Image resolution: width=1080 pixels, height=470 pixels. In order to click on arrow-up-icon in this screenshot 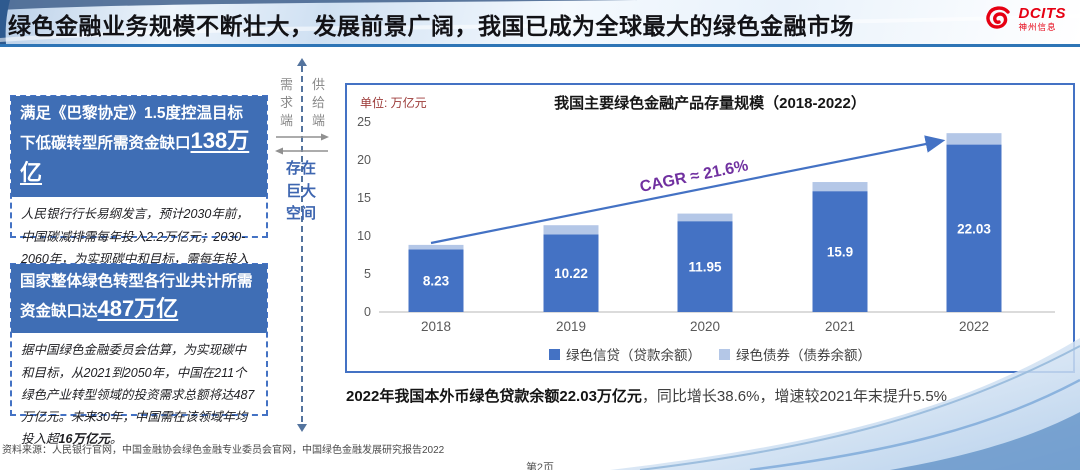, I will do `click(302, 62)`.